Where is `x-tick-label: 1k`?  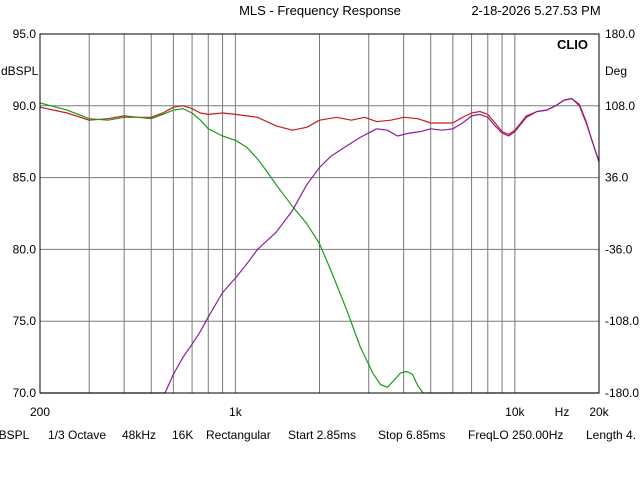
x-tick-label: 1k is located at coordinates (236, 412).